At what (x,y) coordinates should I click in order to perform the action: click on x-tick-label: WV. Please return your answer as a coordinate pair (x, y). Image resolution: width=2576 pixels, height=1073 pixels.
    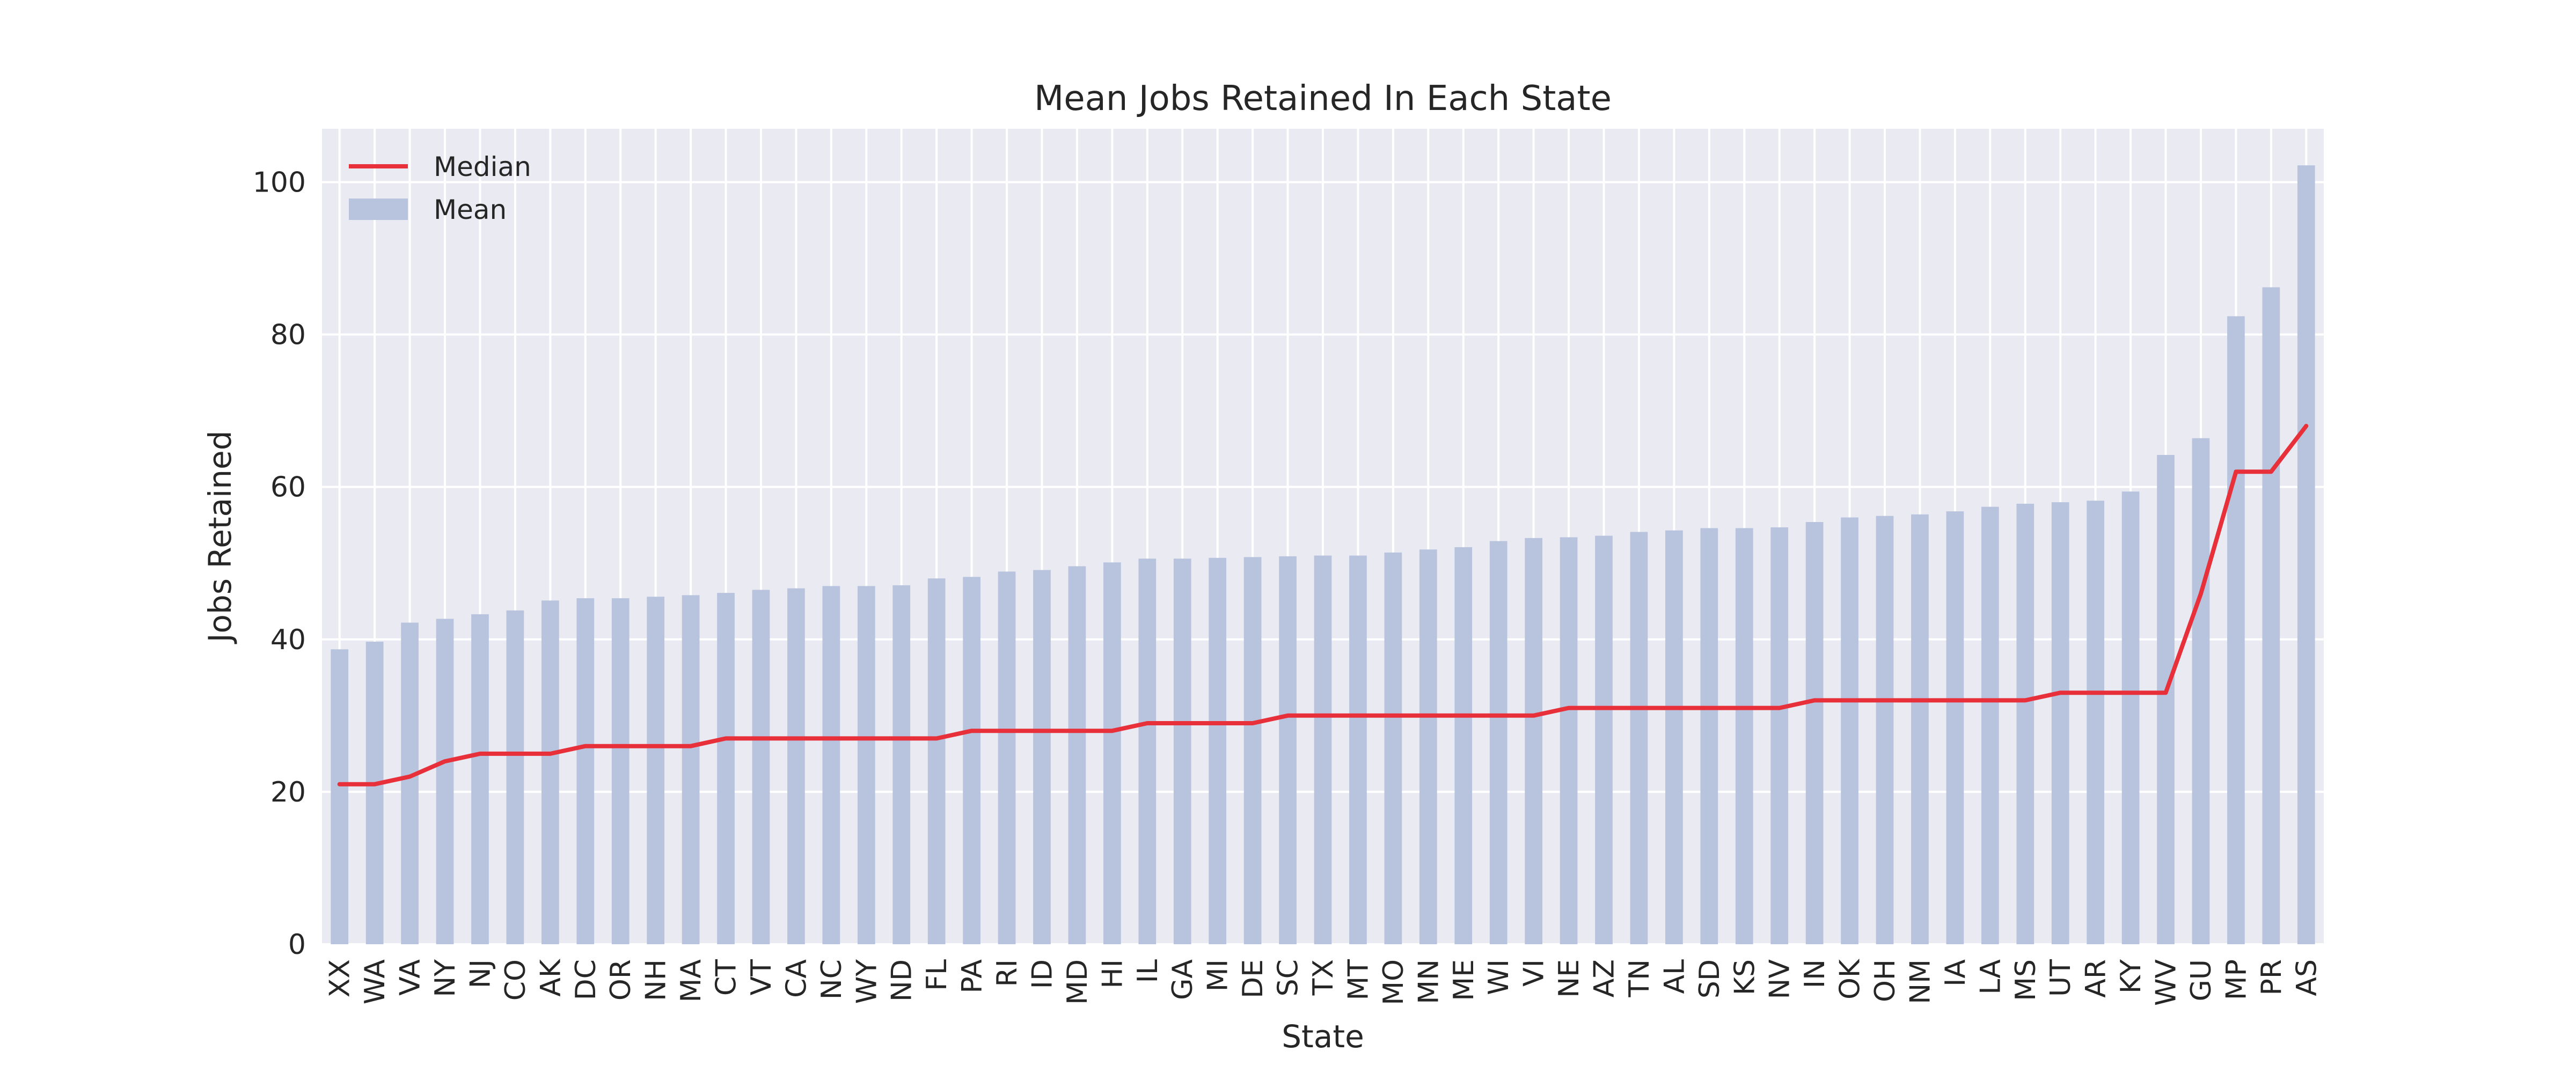
    Looking at the image, I should click on (2166, 982).